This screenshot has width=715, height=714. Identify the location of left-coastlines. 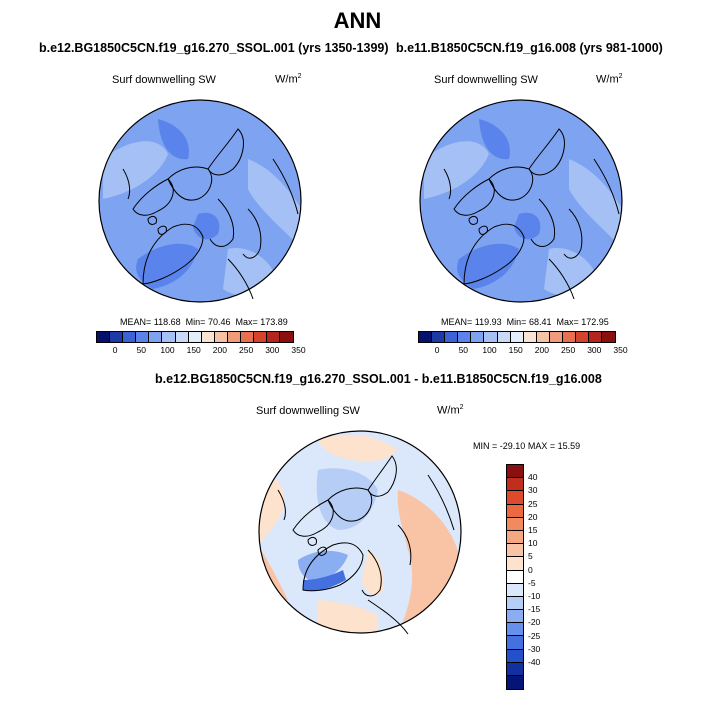
(210, 214).